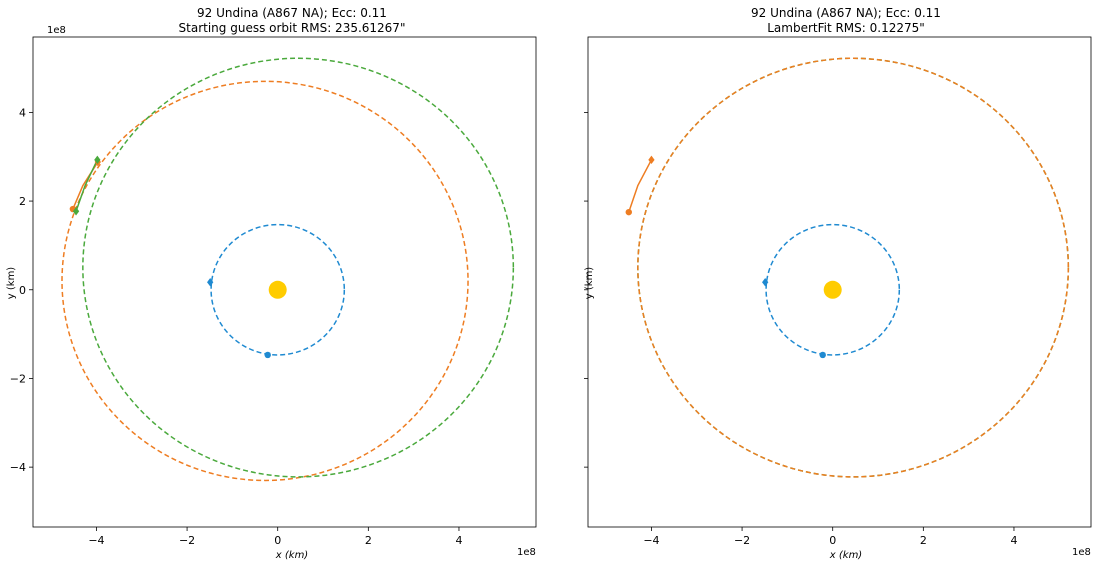 The image size is (1097, 568). What do you see at coordinates (22, 112) in the screenshot?
I see `left-y-tick-label-4: 4` at bounding box center [22, 112].